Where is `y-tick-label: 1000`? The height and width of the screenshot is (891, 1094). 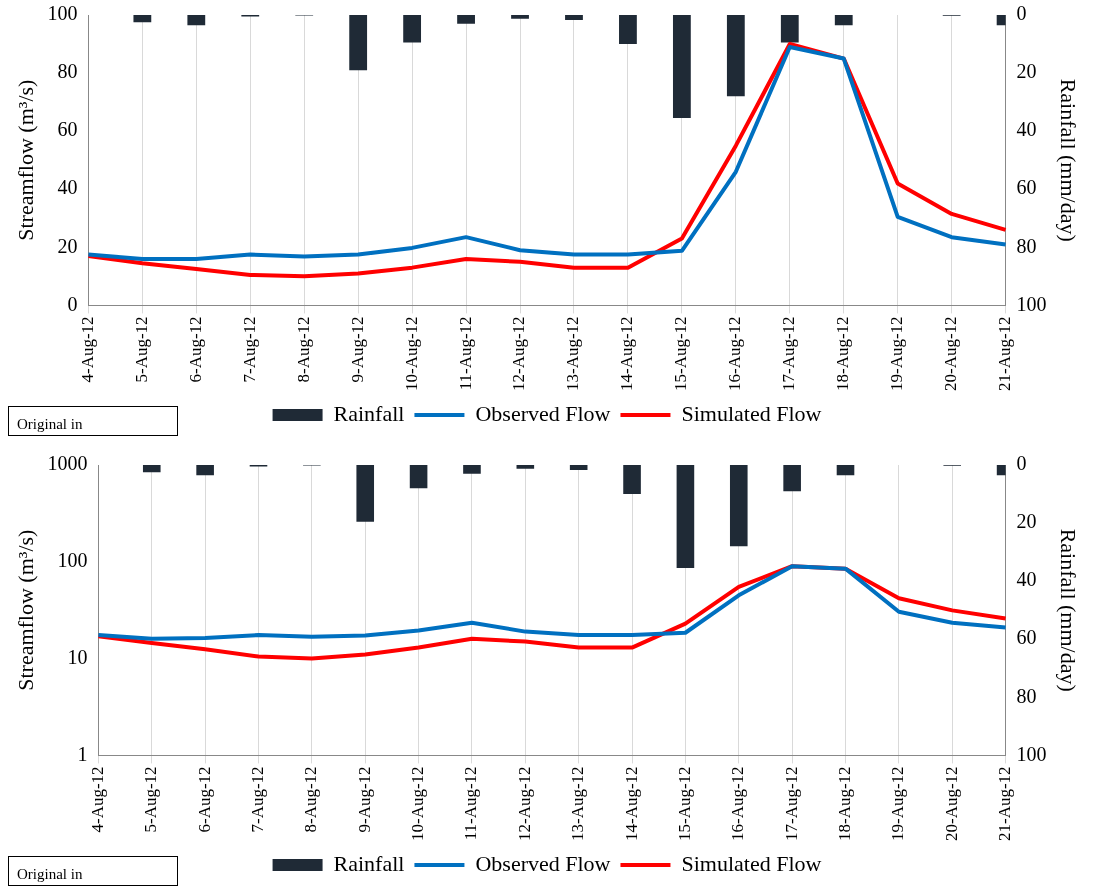 y-tick-label: 1000 is located at coordinates (67, 463).